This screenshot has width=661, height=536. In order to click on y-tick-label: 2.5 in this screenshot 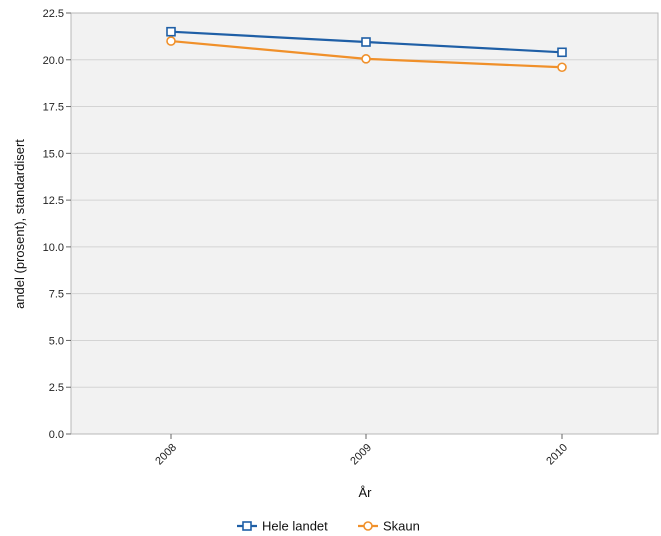, I will do `click(56, 388)`.